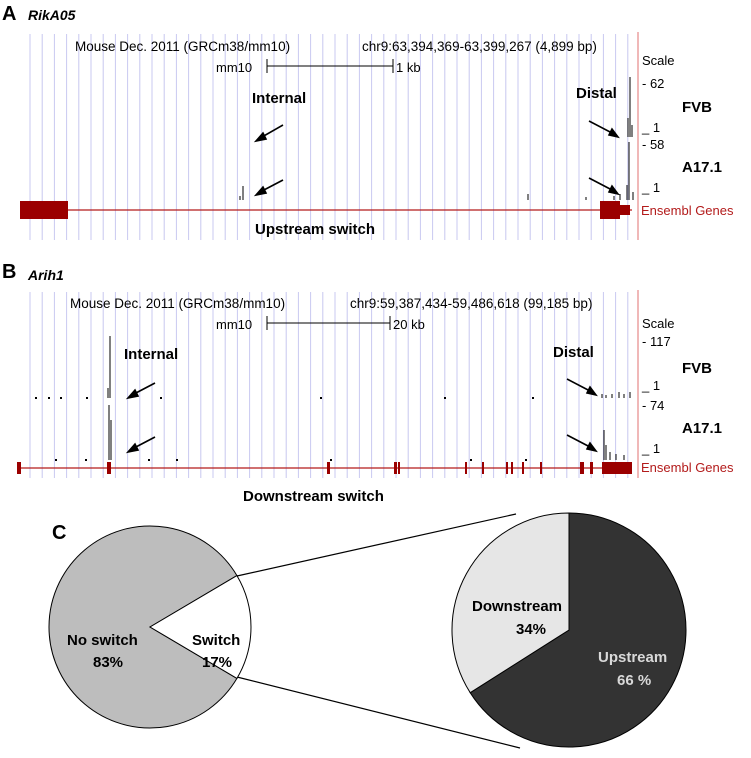 The image size is (751, 758). I want to click on panel-a-caption: Upstream switch, so click(315, 229).